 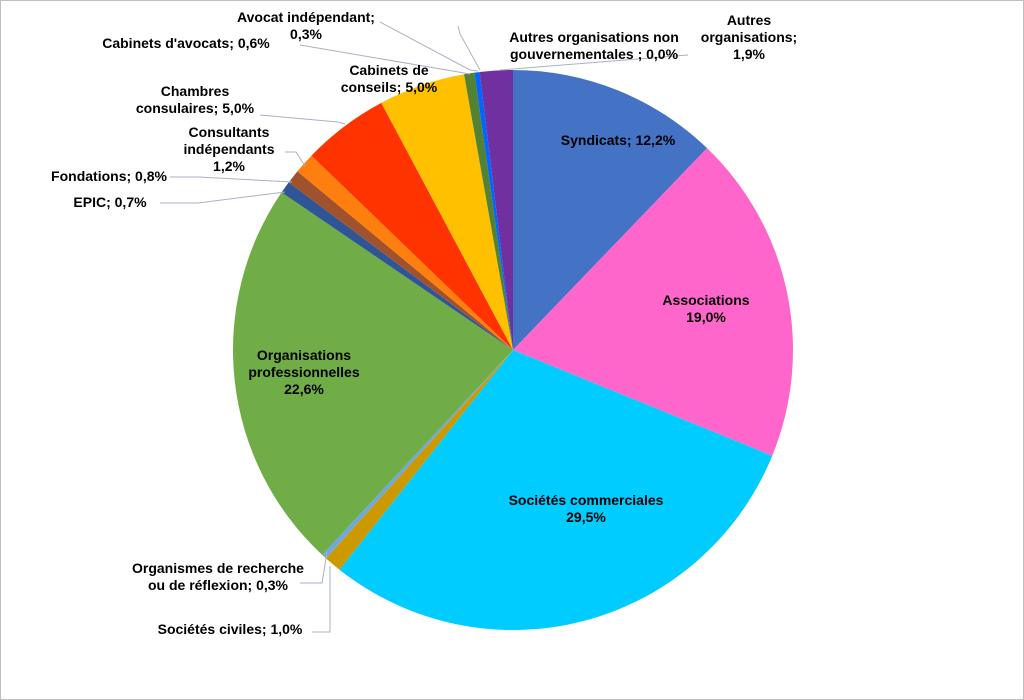 What do you see at coordinates (586, 517) in the screenshot?
I see `slice-label-line: 29,5%` at bounding box center [586, 517].